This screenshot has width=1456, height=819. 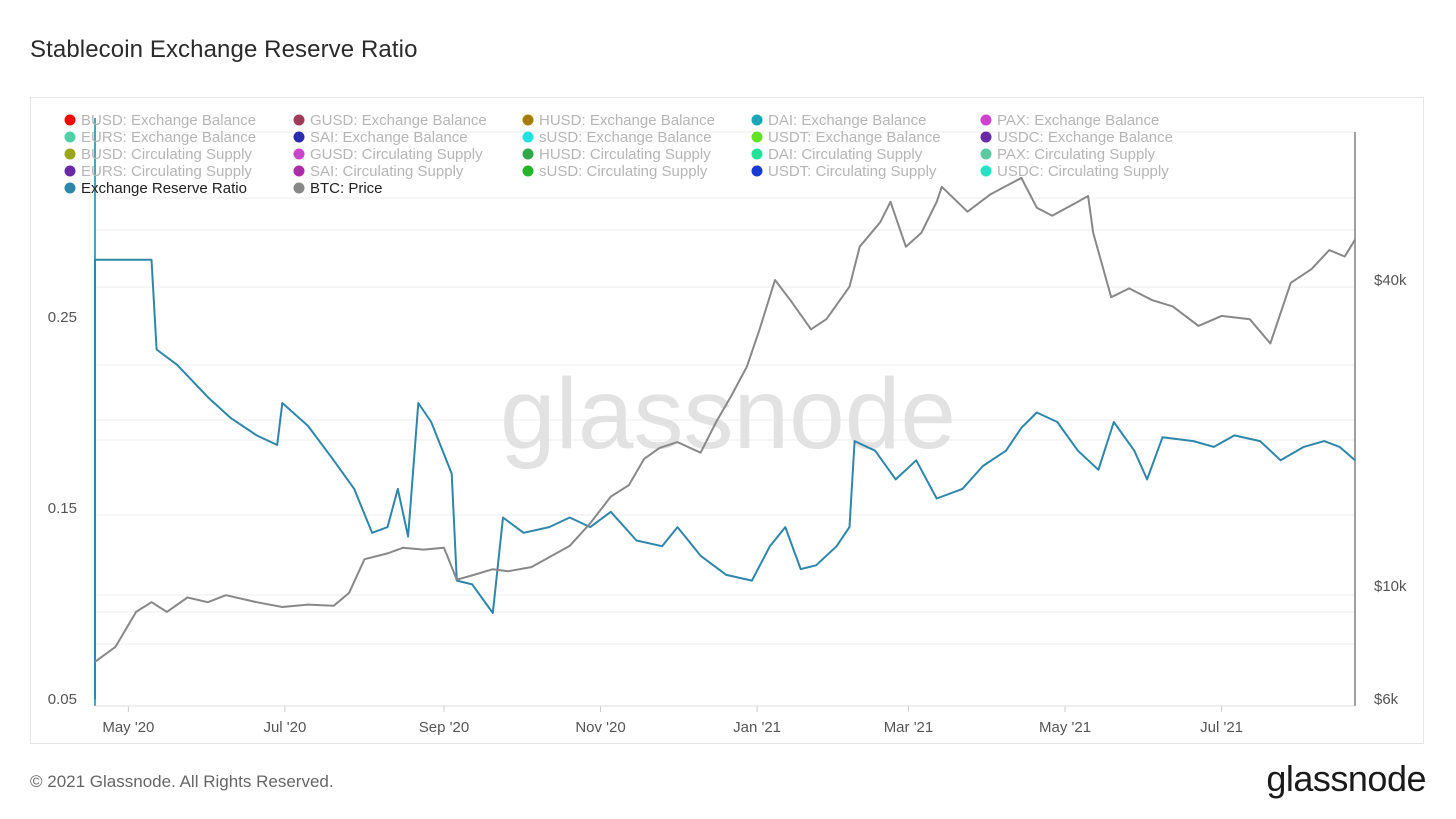 I want to click on y-axis-right: $40k $10k $6k, so click(x=1390, y=490).